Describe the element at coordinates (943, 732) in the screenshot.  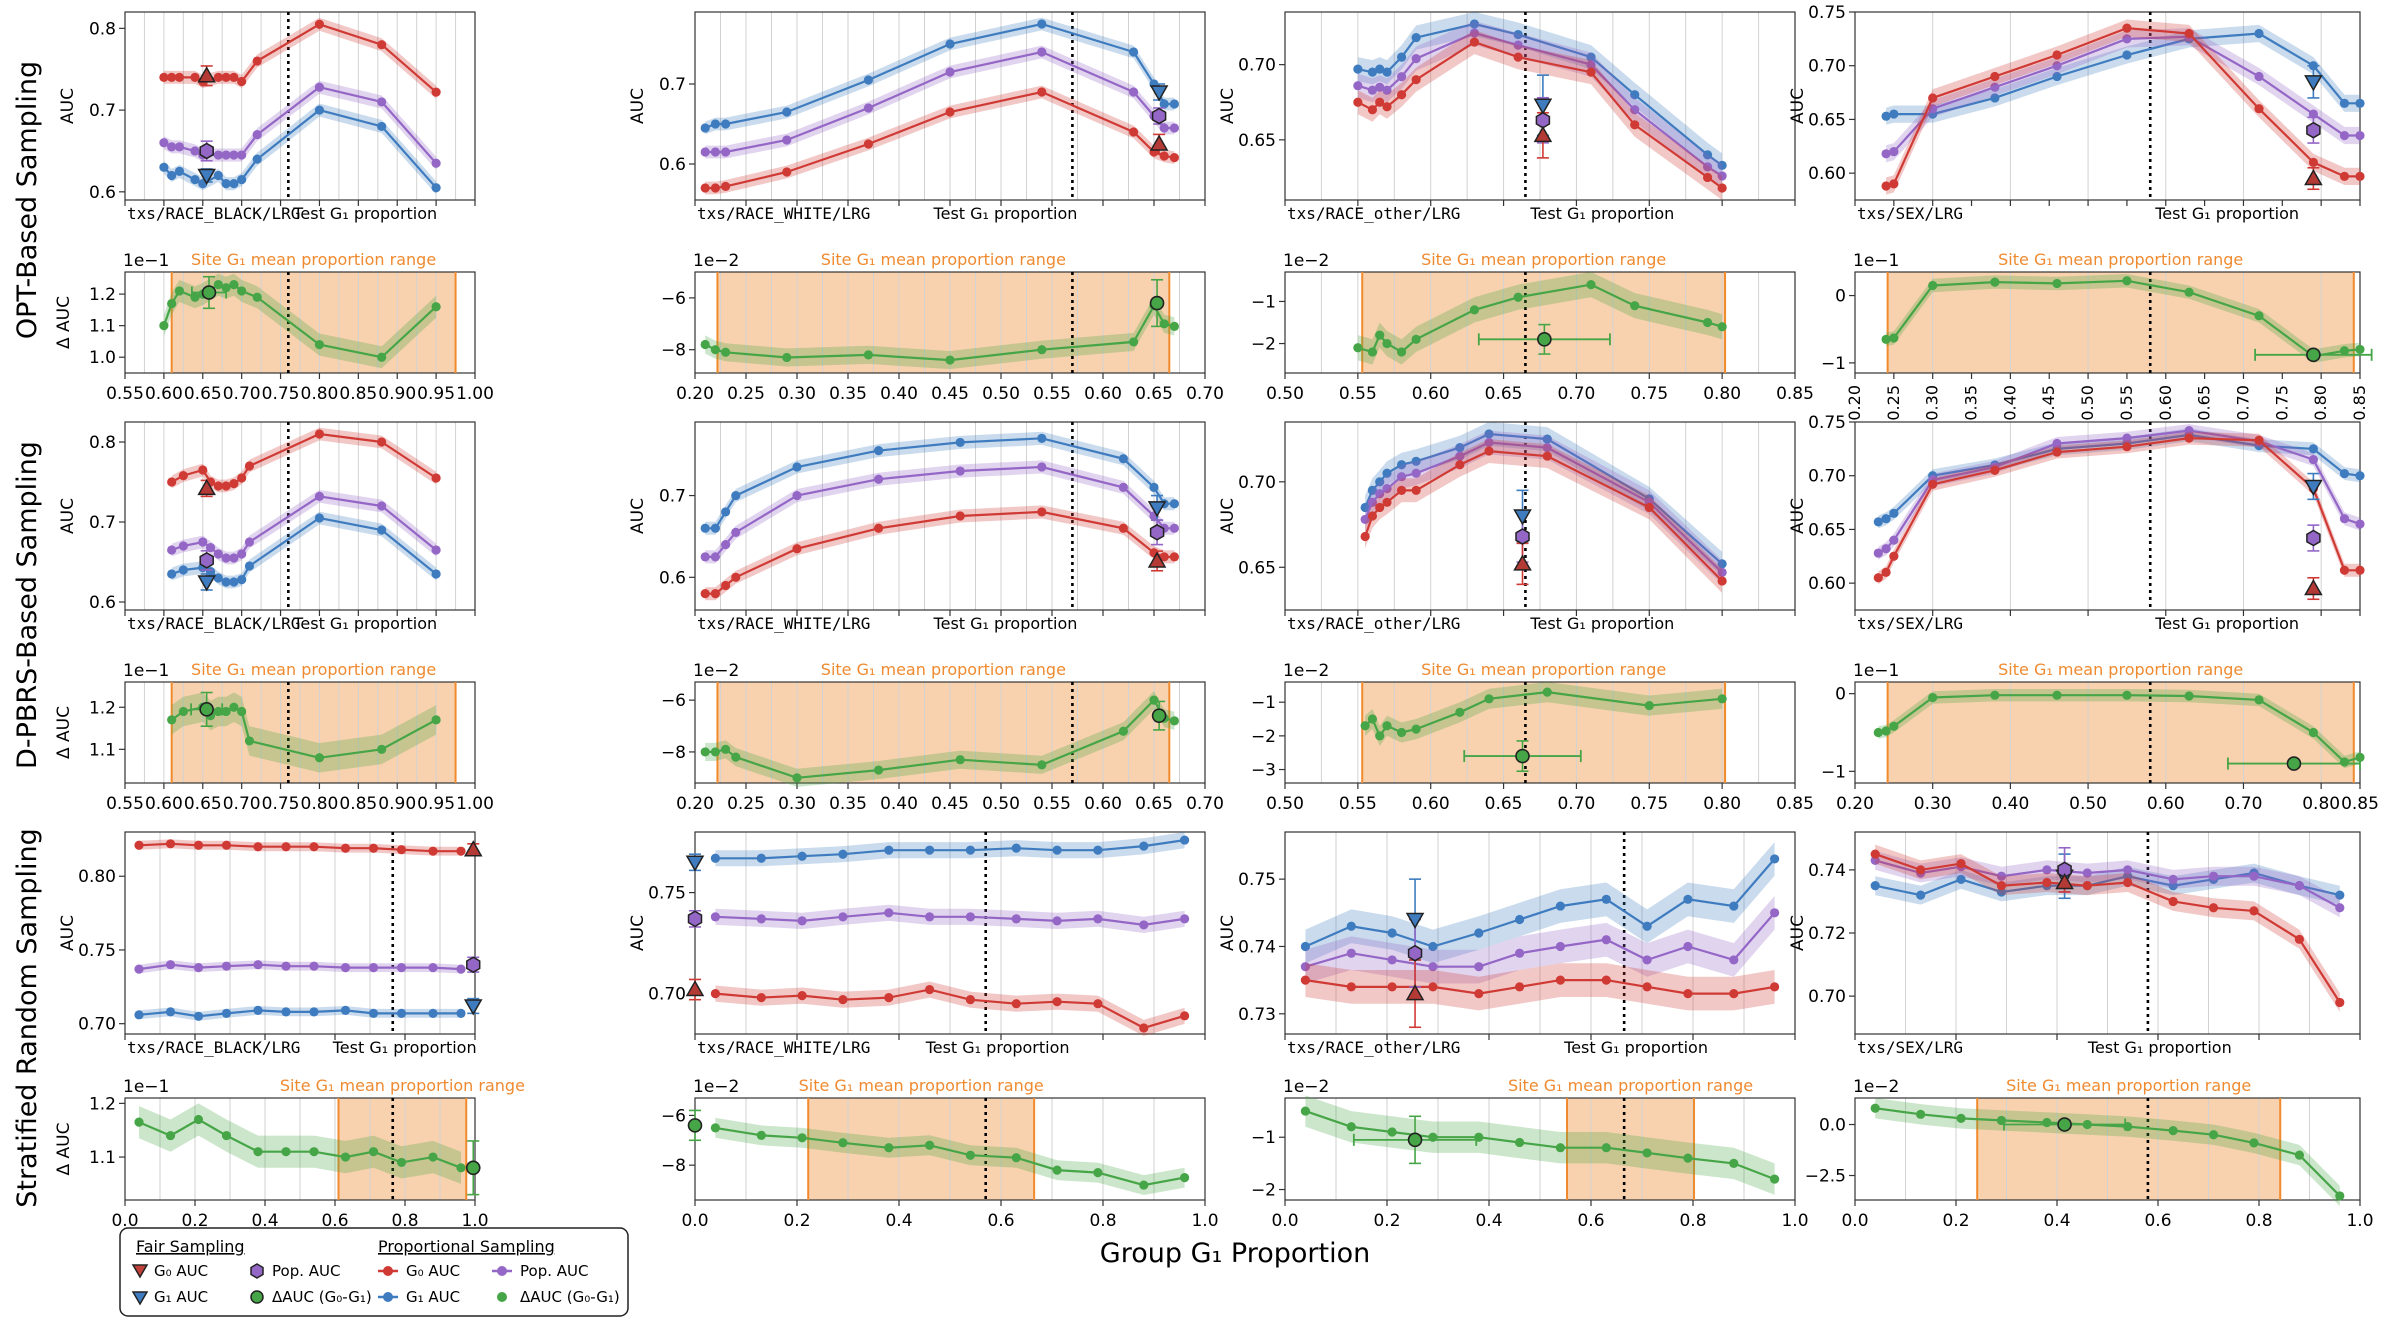
I see `site-range-band` at that location.